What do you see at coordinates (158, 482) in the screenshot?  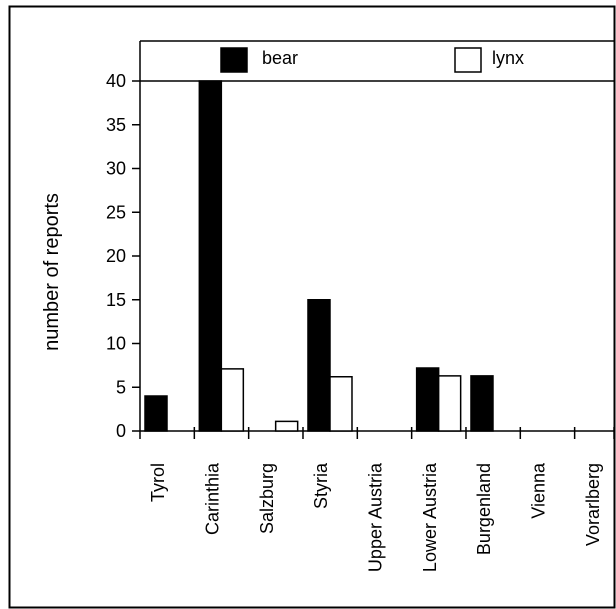 I see `x-category-label: Tyrol` at bounding box center [158, 482].